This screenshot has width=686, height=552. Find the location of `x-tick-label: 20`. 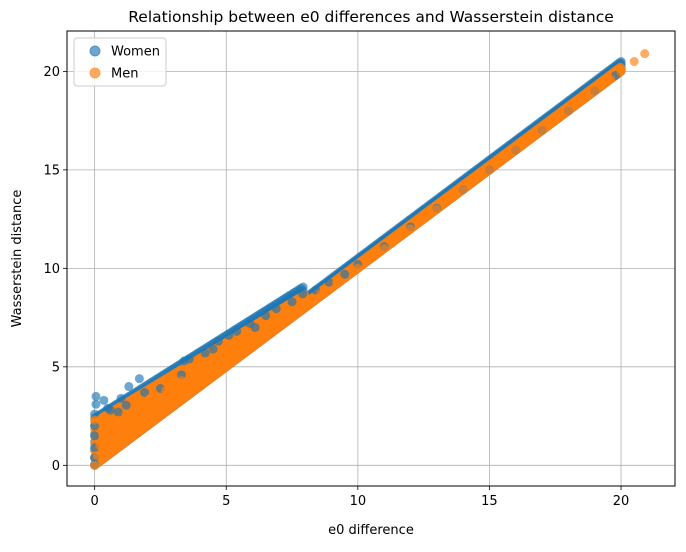

x-tick-label: 20 is located at coordinates (621, 501).